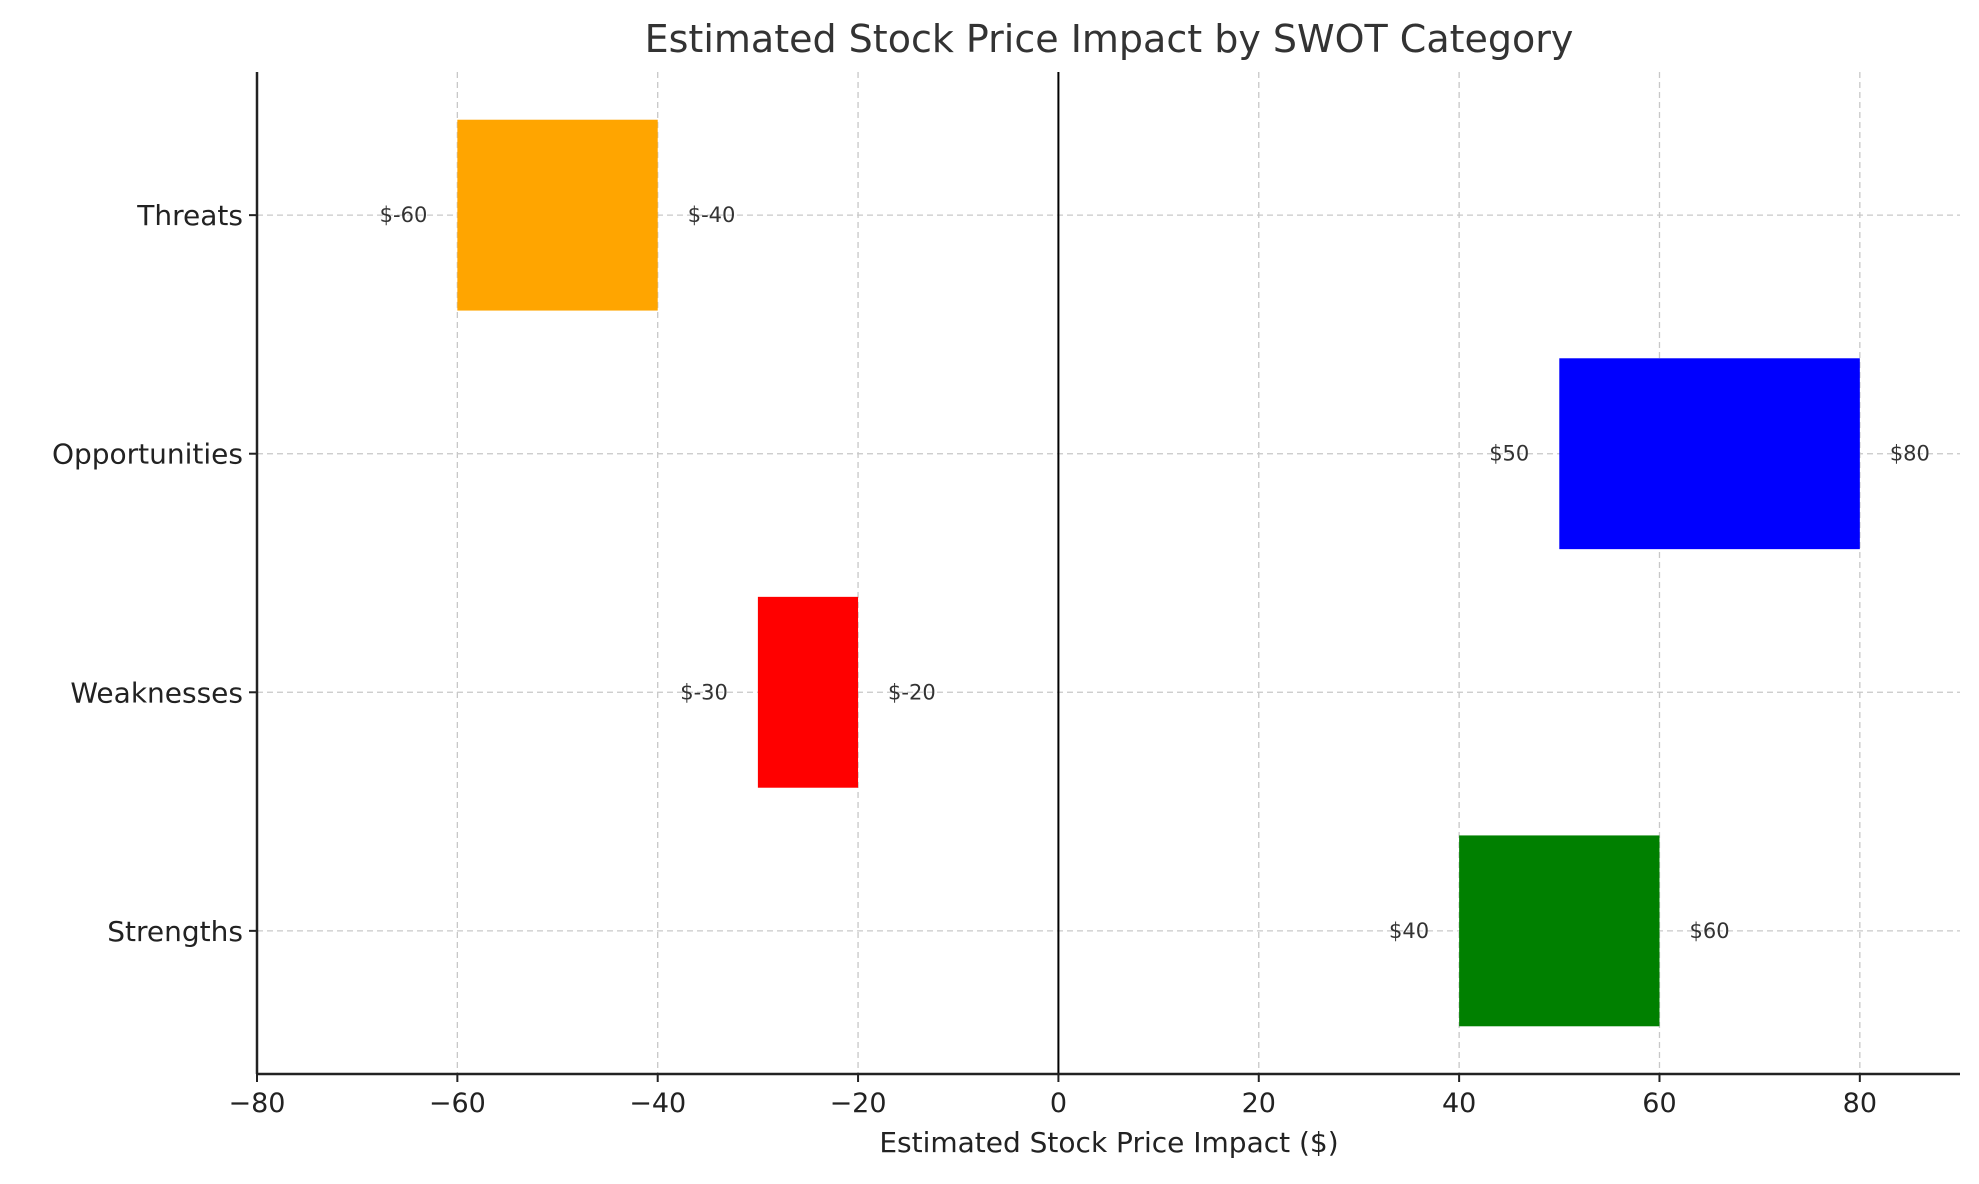  What do you see at coordinates (712, 215) in the screenshot?
I see `bar-high-label: $-40` at bounding box center [712, 215].